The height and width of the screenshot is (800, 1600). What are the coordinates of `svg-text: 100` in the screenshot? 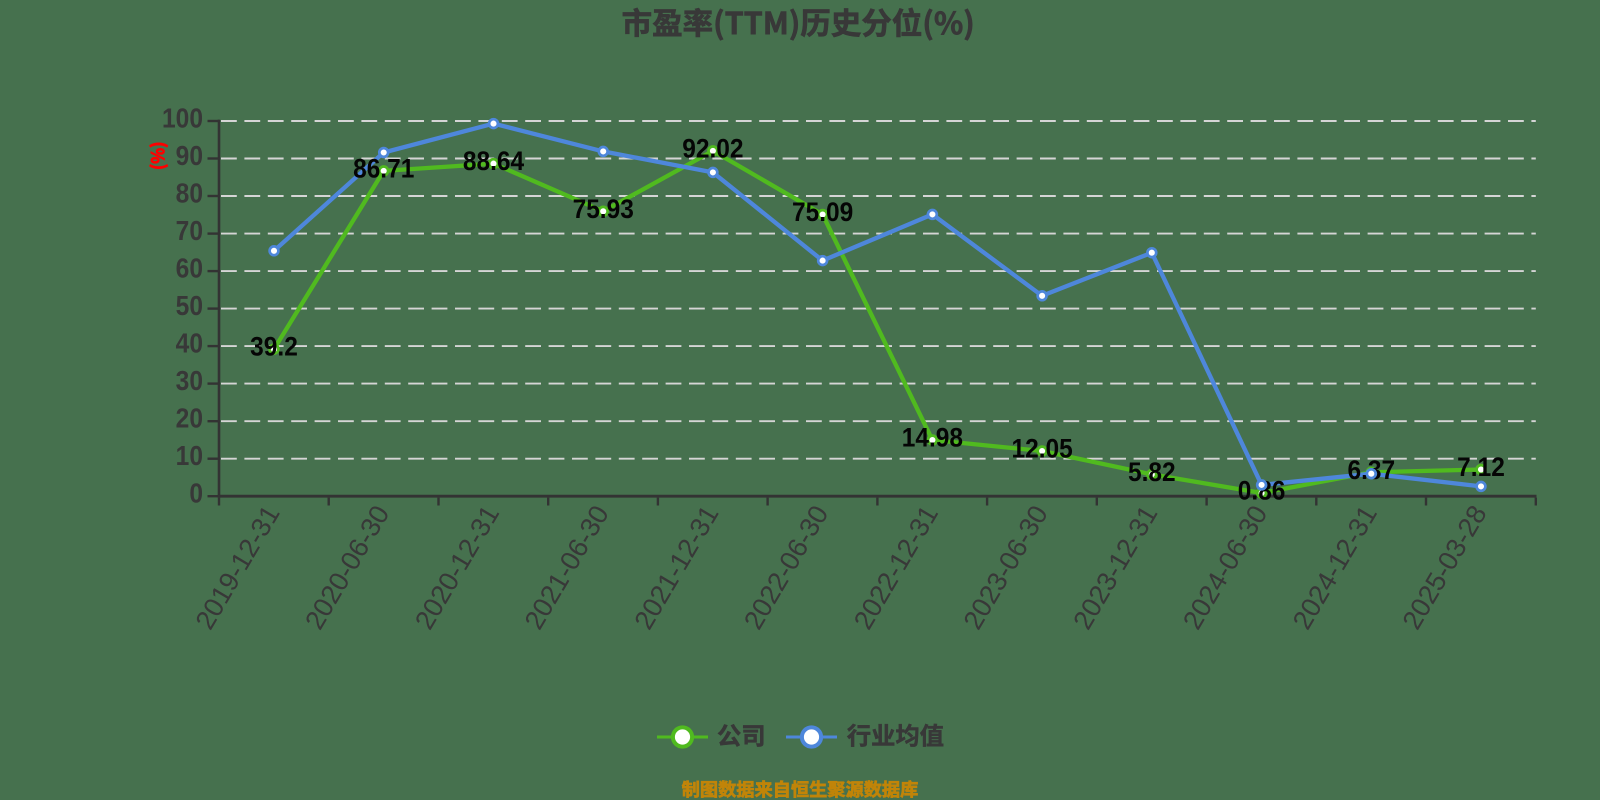 It's located at (182, 118).